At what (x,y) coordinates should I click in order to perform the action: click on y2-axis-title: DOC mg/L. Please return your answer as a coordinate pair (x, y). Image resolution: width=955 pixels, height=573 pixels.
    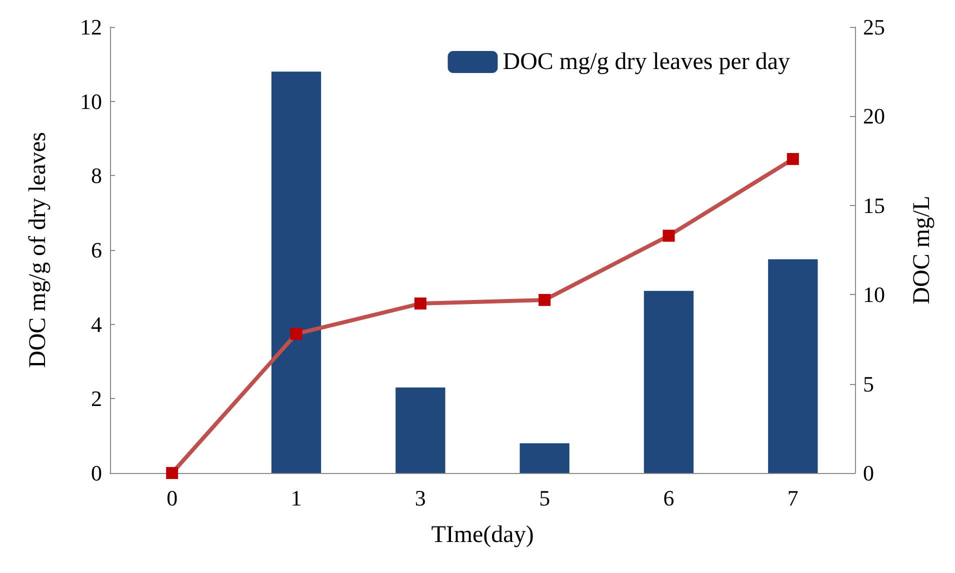
    Looking at the image, I should click on (922, 250).